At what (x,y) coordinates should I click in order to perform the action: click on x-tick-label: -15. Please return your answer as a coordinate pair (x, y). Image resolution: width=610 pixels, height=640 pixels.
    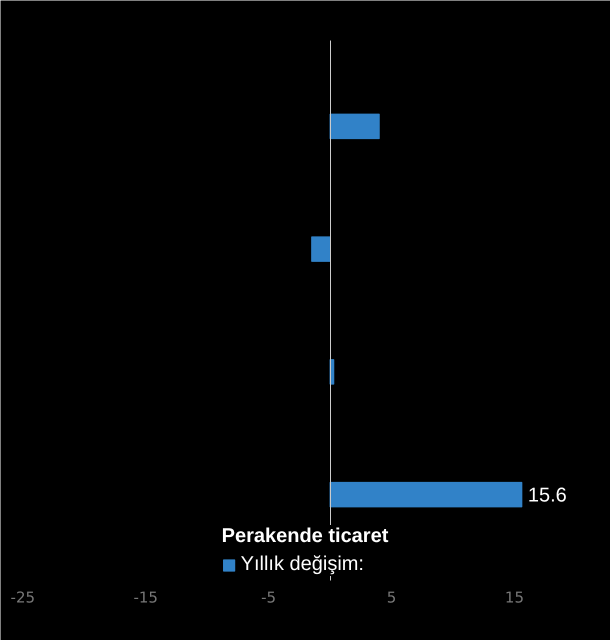
    Looking at the image, I should click on (145, 597).